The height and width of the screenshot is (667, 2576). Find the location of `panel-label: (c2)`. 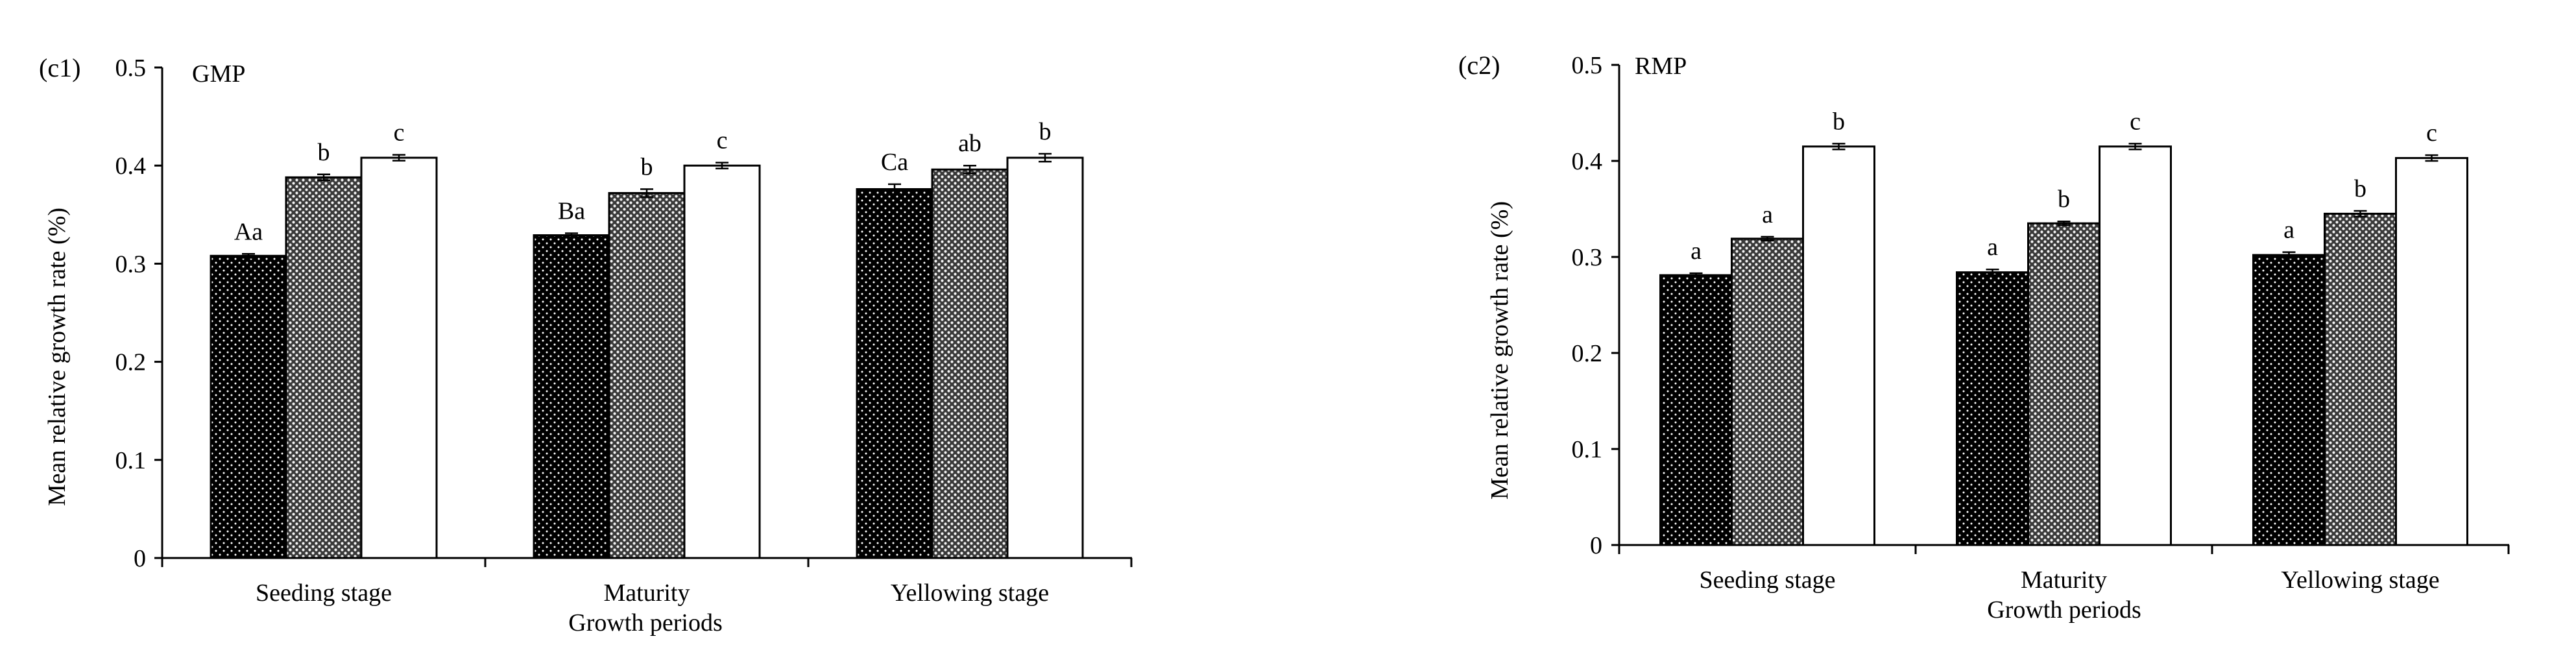

panel-label: (c2) is located at coordinates (1479, 65).